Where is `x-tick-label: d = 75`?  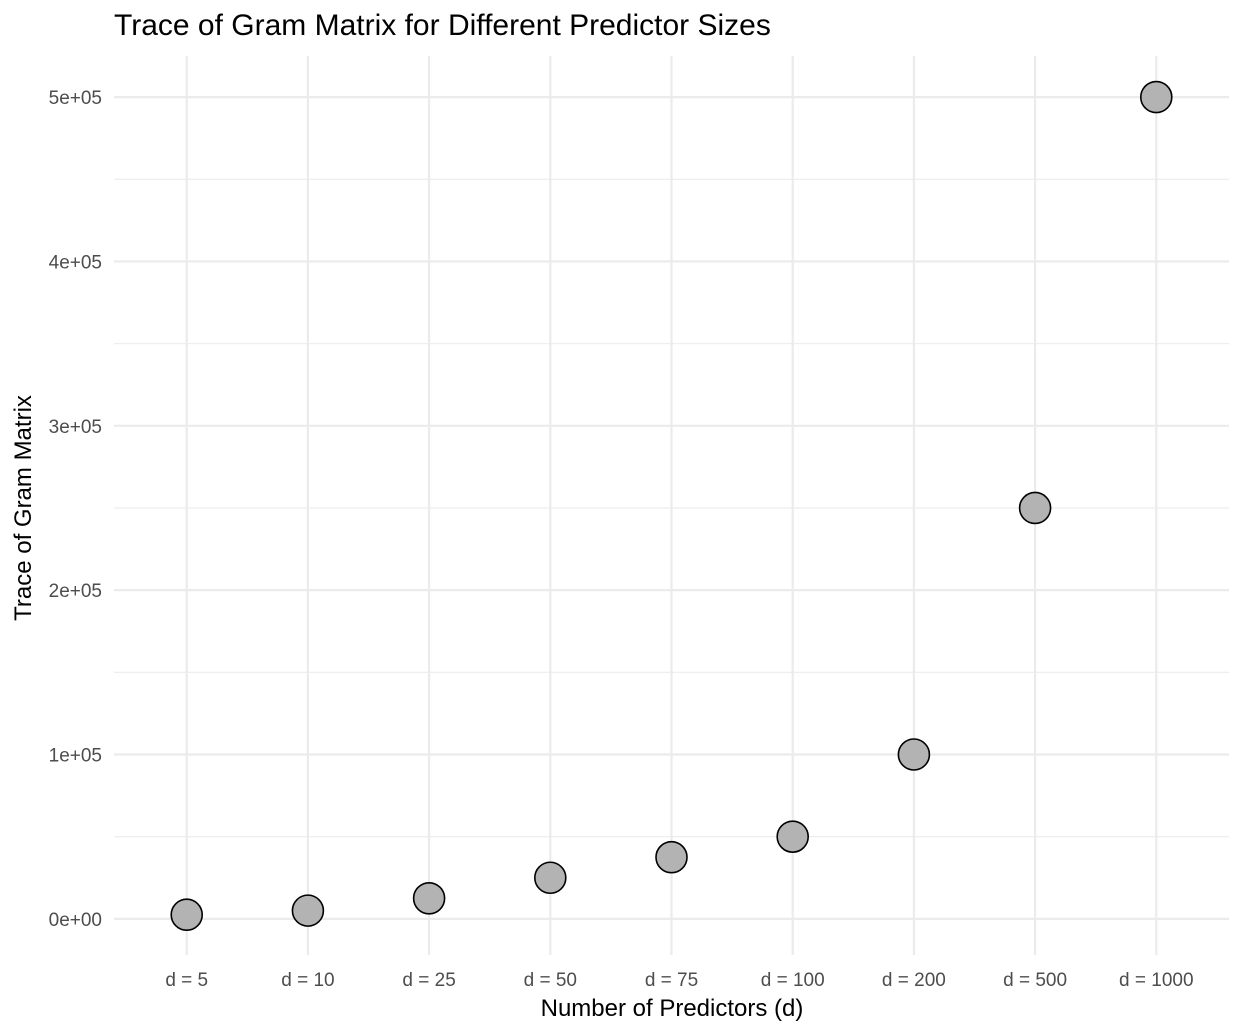 x-tick-label: d = 75 is located at coordinates (671, 980).